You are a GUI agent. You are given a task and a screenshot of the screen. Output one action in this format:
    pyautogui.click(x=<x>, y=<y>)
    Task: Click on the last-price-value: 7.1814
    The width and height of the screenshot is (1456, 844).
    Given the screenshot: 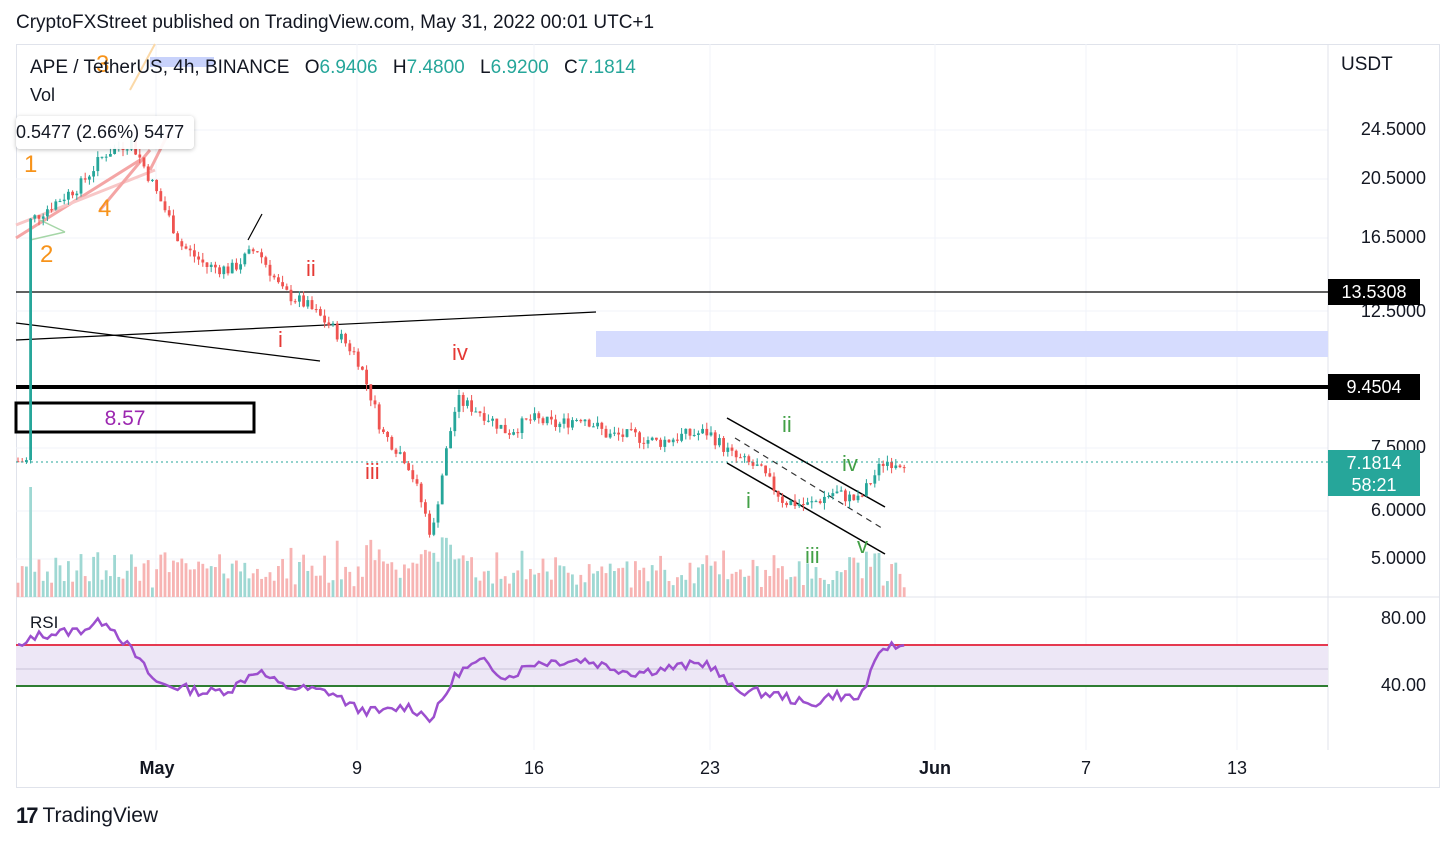 What is the action you would take?
    pyautogui.click(x=1374, y=463)
    